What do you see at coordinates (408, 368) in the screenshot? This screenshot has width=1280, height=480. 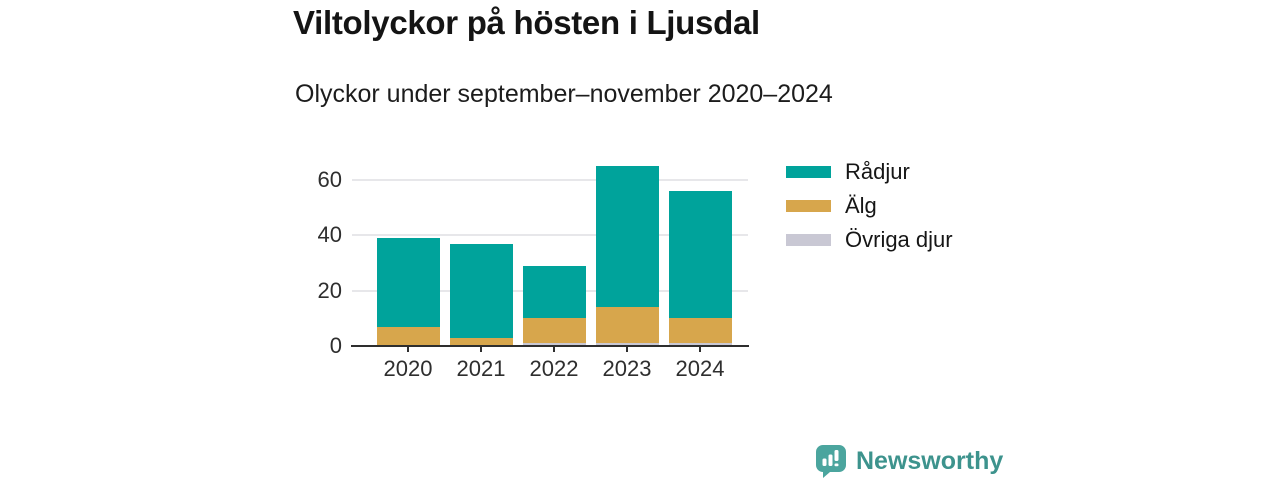 I see `x-axis-tick-label: 2020` at bounding box center [408, 368].